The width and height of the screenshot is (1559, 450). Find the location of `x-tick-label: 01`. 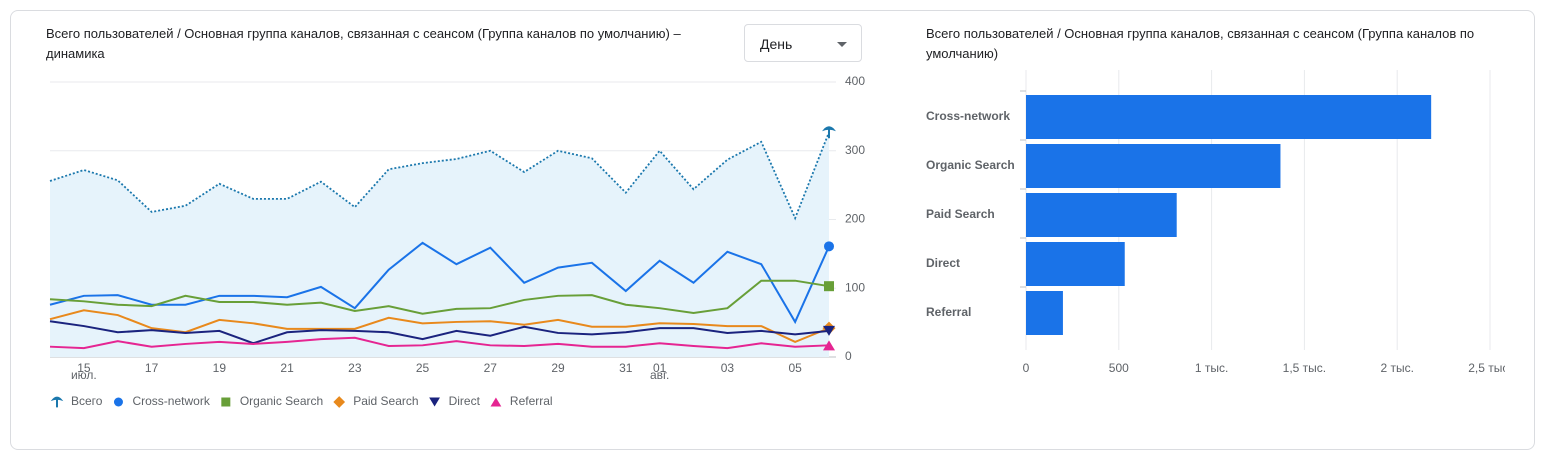

x-tick-label: 01 is located at coordinates (660, 368).